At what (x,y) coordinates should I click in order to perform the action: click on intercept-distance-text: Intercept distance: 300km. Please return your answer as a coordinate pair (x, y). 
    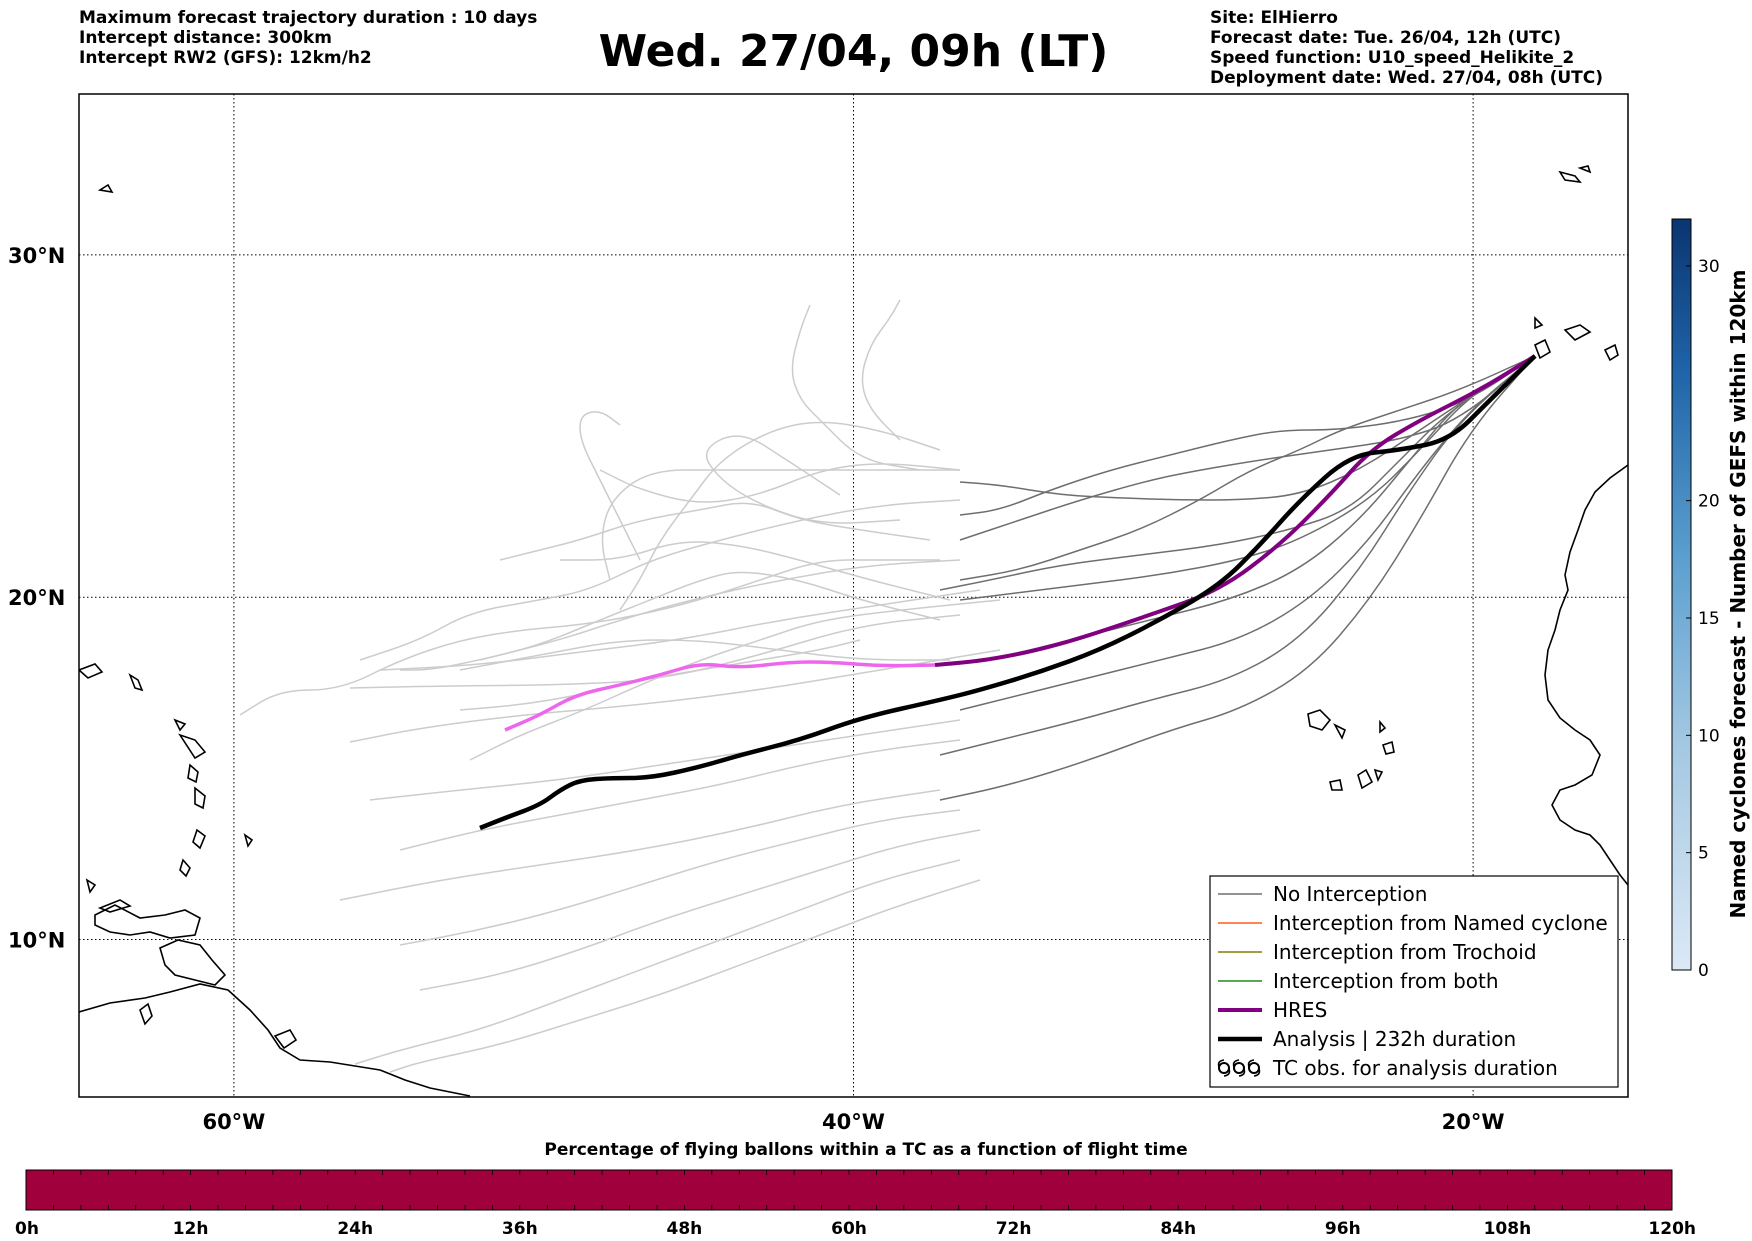
    Looking at the image, I should click on (205, 38).